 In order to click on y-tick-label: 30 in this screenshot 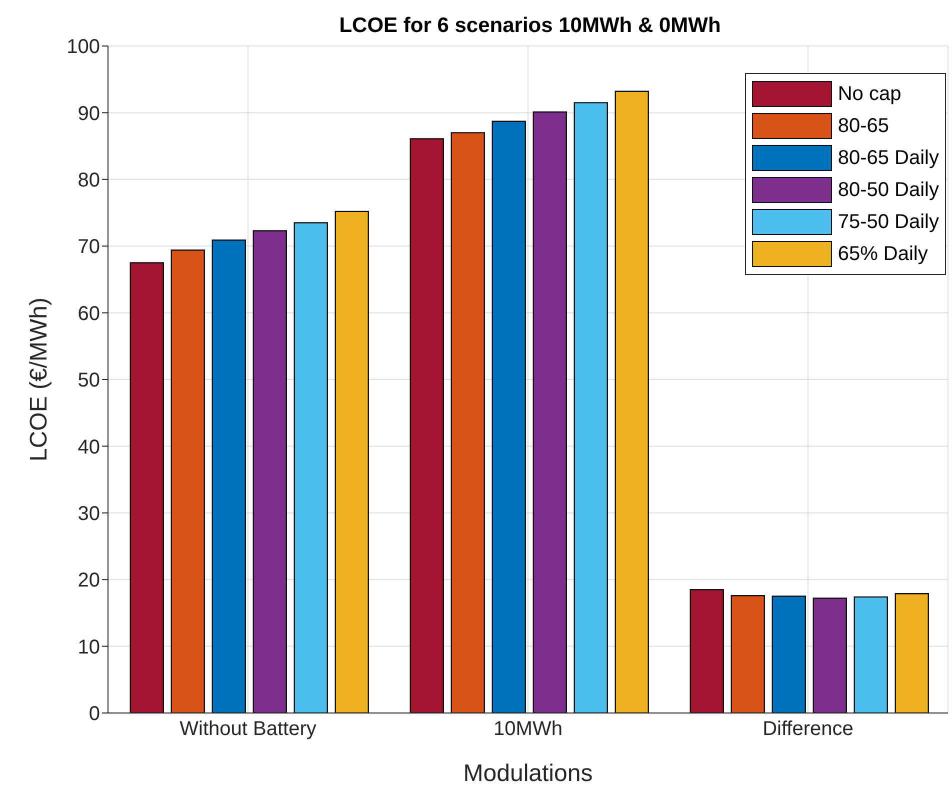, I will do `click(89, 514)`.